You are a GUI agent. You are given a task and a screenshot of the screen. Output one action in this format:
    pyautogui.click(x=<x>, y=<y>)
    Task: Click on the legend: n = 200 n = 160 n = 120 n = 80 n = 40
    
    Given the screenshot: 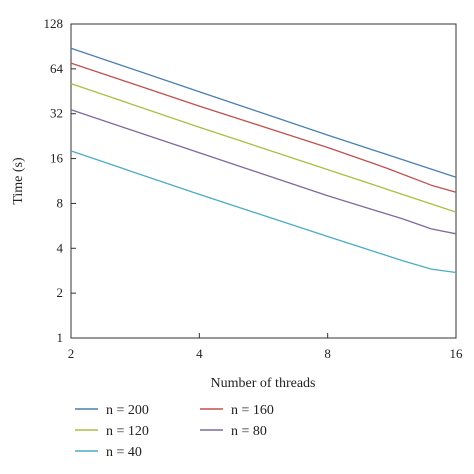 What is the action you would take?
    pyautogui.click(x=174, y=431)
    